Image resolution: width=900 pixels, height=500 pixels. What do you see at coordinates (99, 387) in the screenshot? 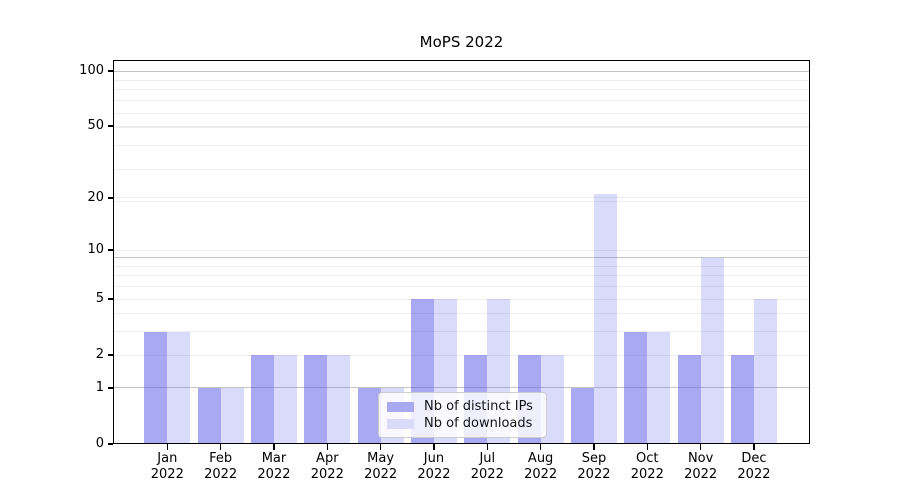
I see `y-tick-label: 1` at bounding box center [99, 387].